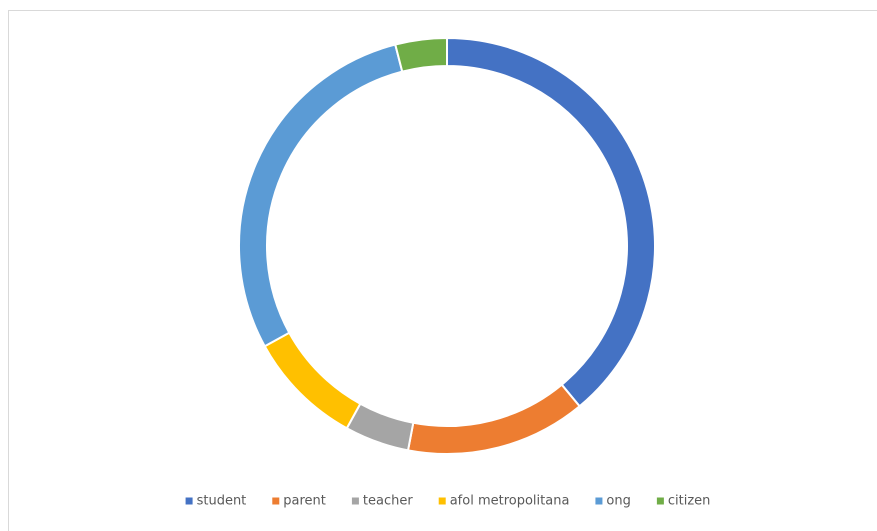 Image resolution: width=877 pixels, height=531 pixels. What do you see at coordinates (388, 501) in the screenshot?
I see `legend-label: teacher` at bounding box center [388, 501].